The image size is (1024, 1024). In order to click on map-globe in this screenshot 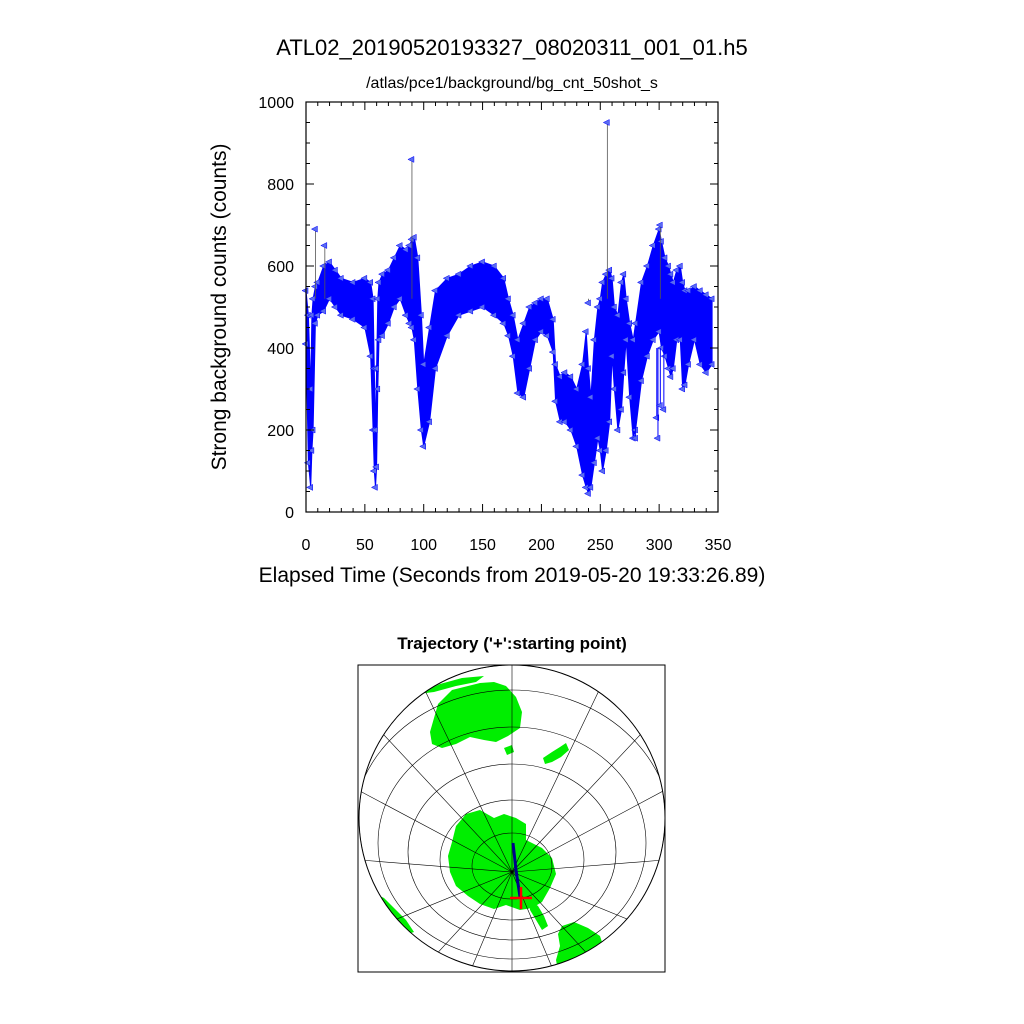, I will do `click(512, 818)`.